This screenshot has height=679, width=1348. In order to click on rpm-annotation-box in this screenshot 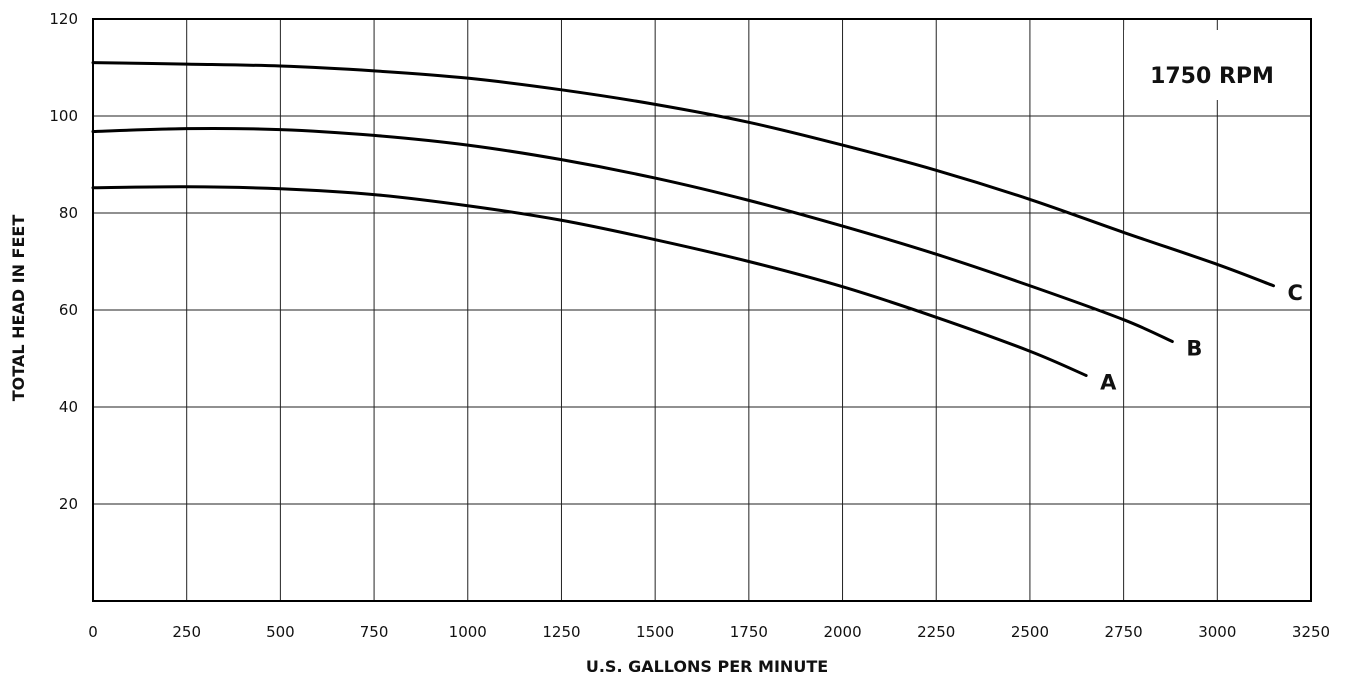, I will do `click(1212, 65)`.